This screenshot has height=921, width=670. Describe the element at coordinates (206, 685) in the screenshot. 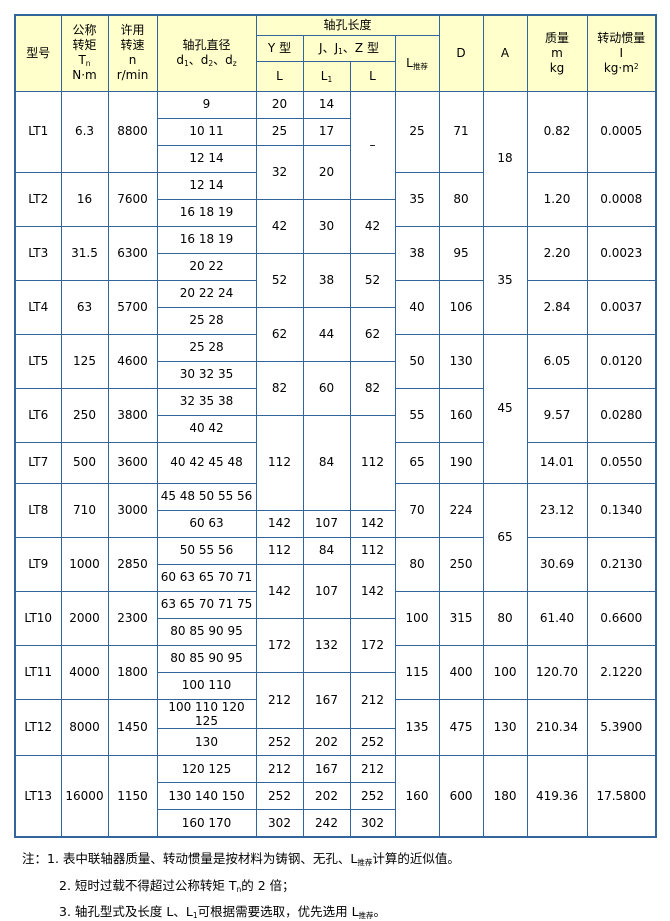

I see `bore-cell: 100 110` at that location.